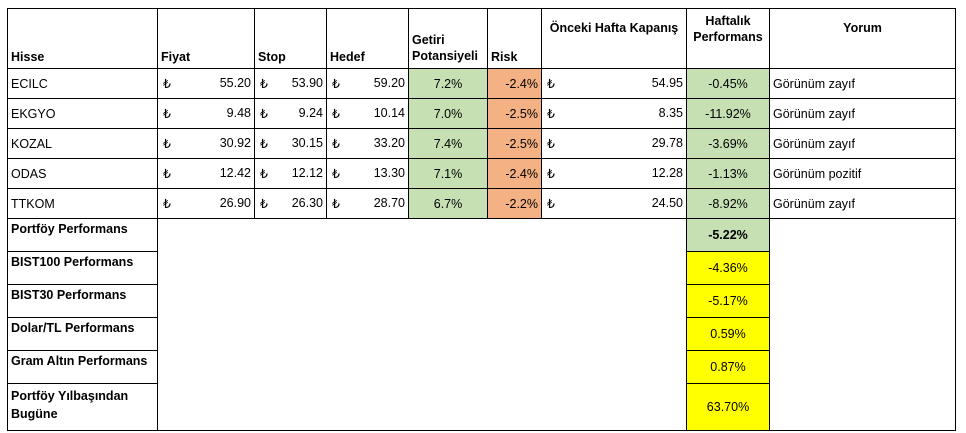  Describe the element at coordinates (728, 143) in the screenshot. I see `cell-haftalik: -3.69%` at that location.